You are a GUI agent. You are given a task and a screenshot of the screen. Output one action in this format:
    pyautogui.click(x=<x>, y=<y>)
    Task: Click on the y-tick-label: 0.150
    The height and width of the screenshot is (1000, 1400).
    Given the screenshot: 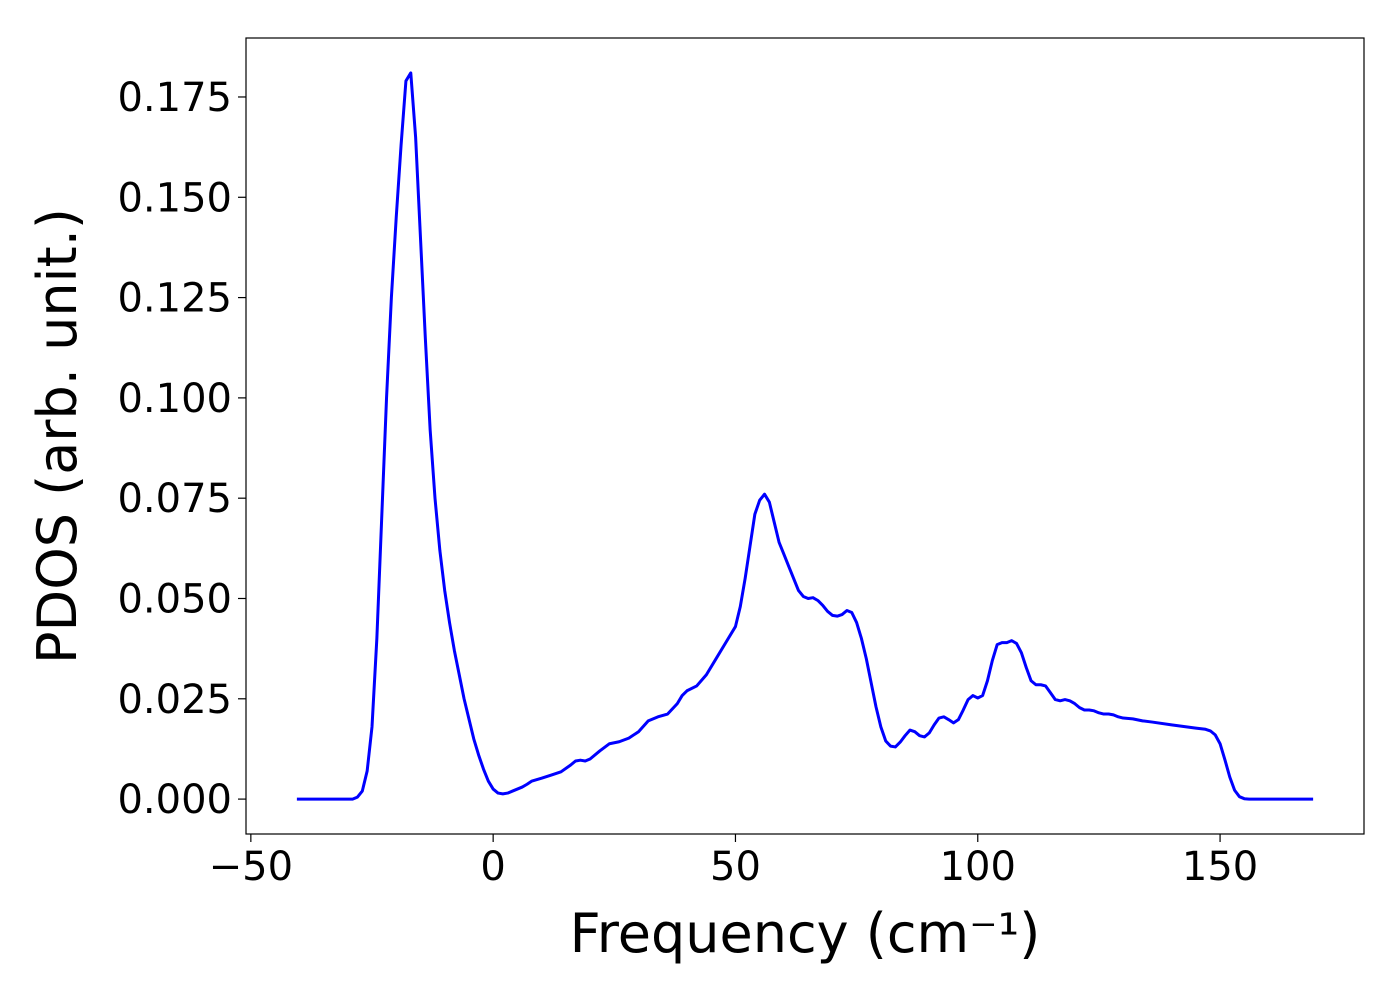 What is the action you would take?
    pyautogui.click(x=174, y=198)
    